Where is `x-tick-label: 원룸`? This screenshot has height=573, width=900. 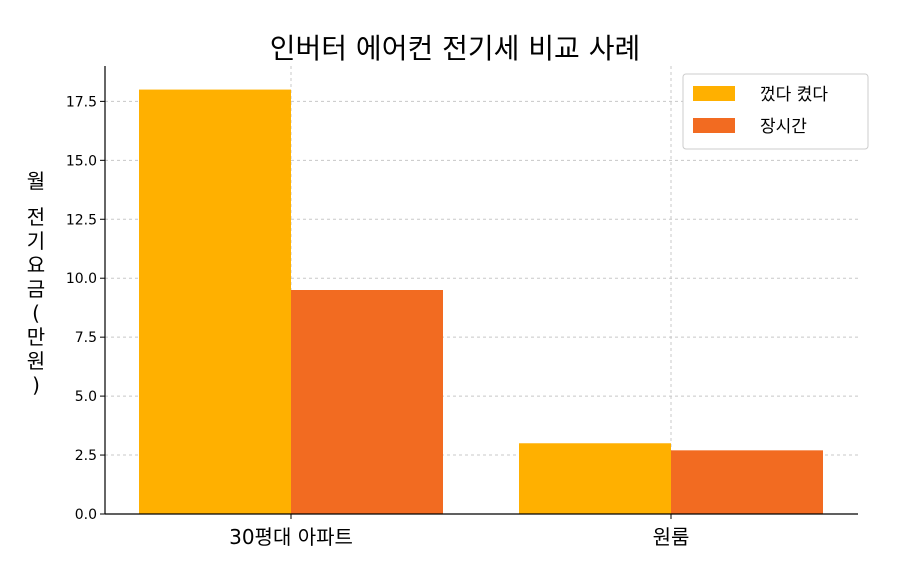
x-tick-label: 원룸 is located at coordinates (671, 537).